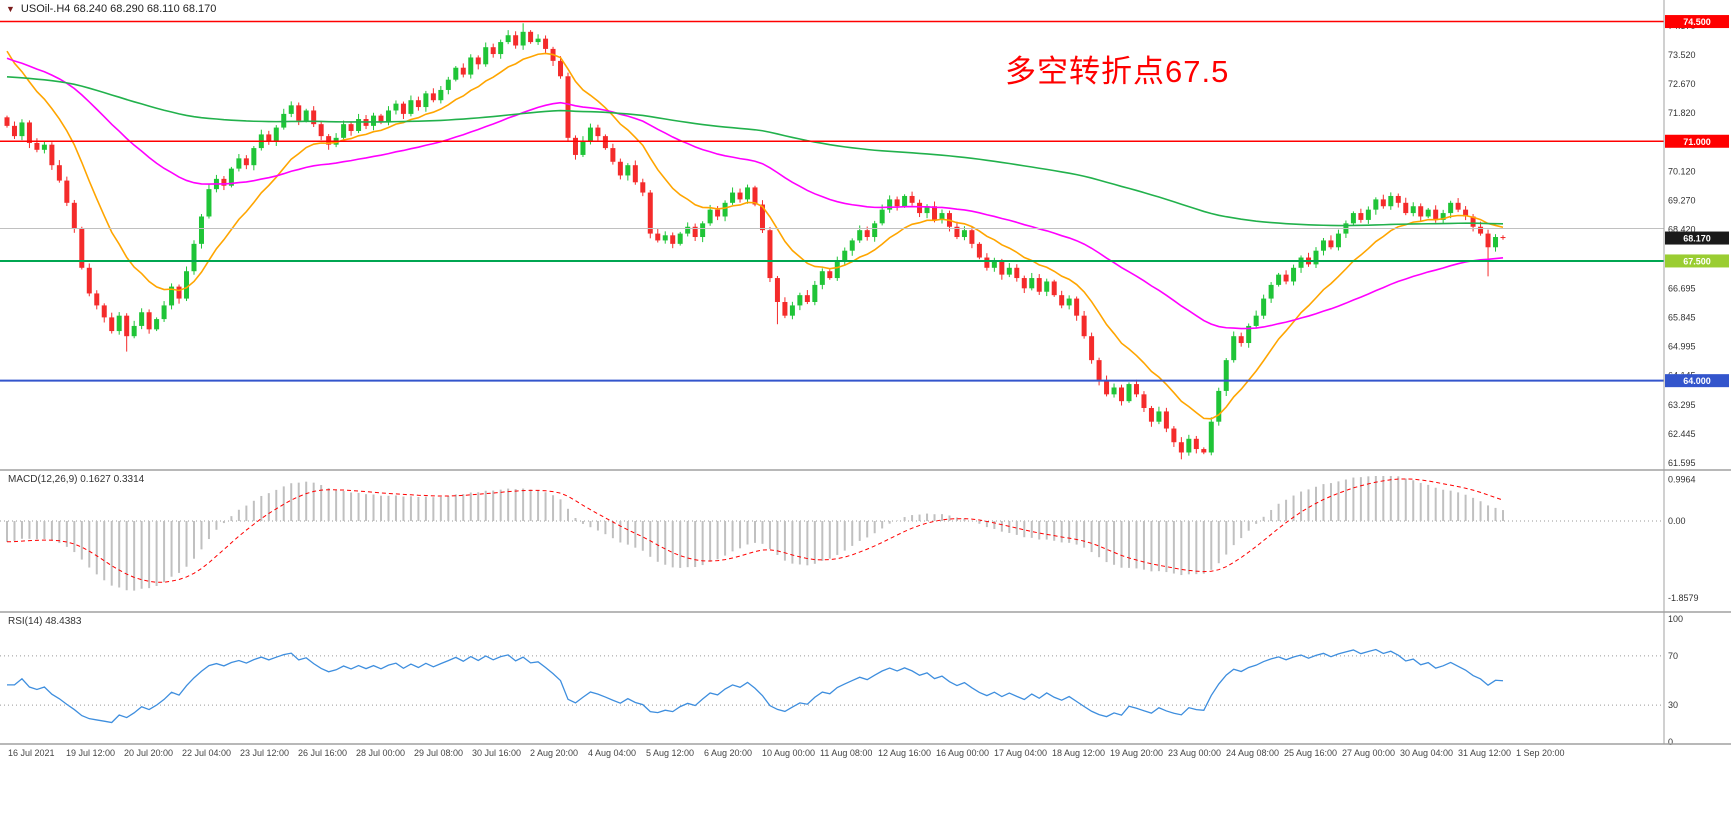 Image resolution: width=1731 pixels, height=836 pixels. What do you see at coordinates (1697, 201) in the screenshot?
I see `price-badges: 74.500 71.000 68.170 67.500 64.000` at bounding box center [1697, 201].